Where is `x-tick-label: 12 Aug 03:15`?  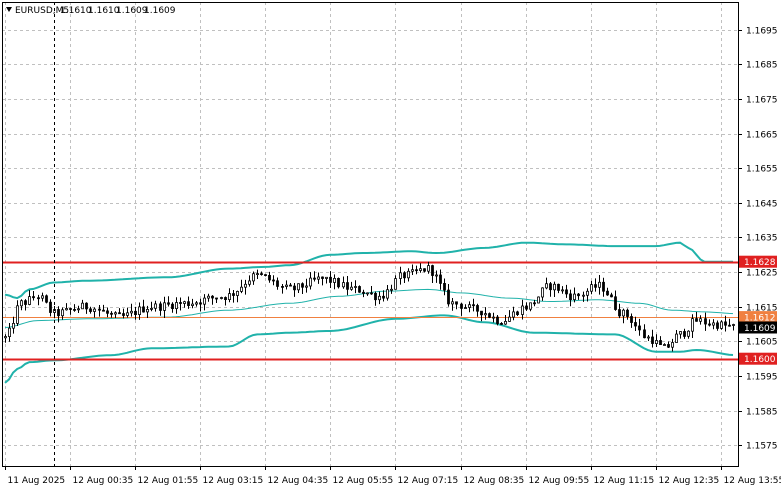 x-tick-label: 12 Aug 03:15 is located at coordinates (233, 481).